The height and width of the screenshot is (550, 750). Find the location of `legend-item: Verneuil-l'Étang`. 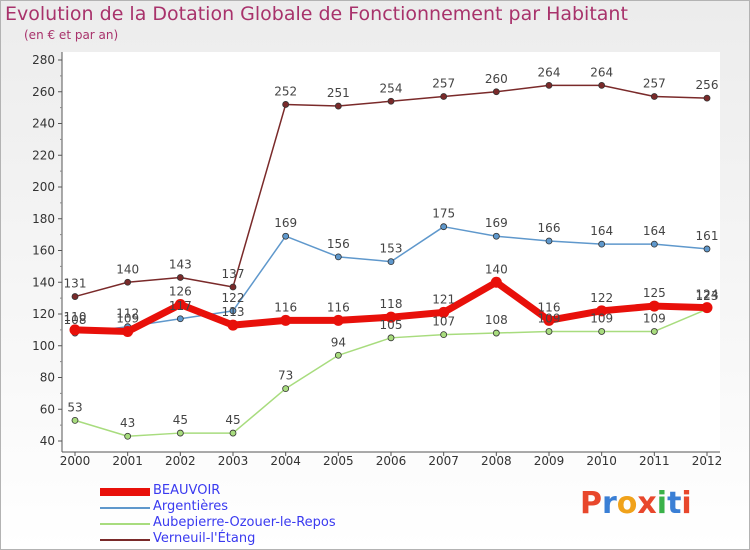

legend-item: Verneuil-l'Étang is located at coordinates (250, 539).